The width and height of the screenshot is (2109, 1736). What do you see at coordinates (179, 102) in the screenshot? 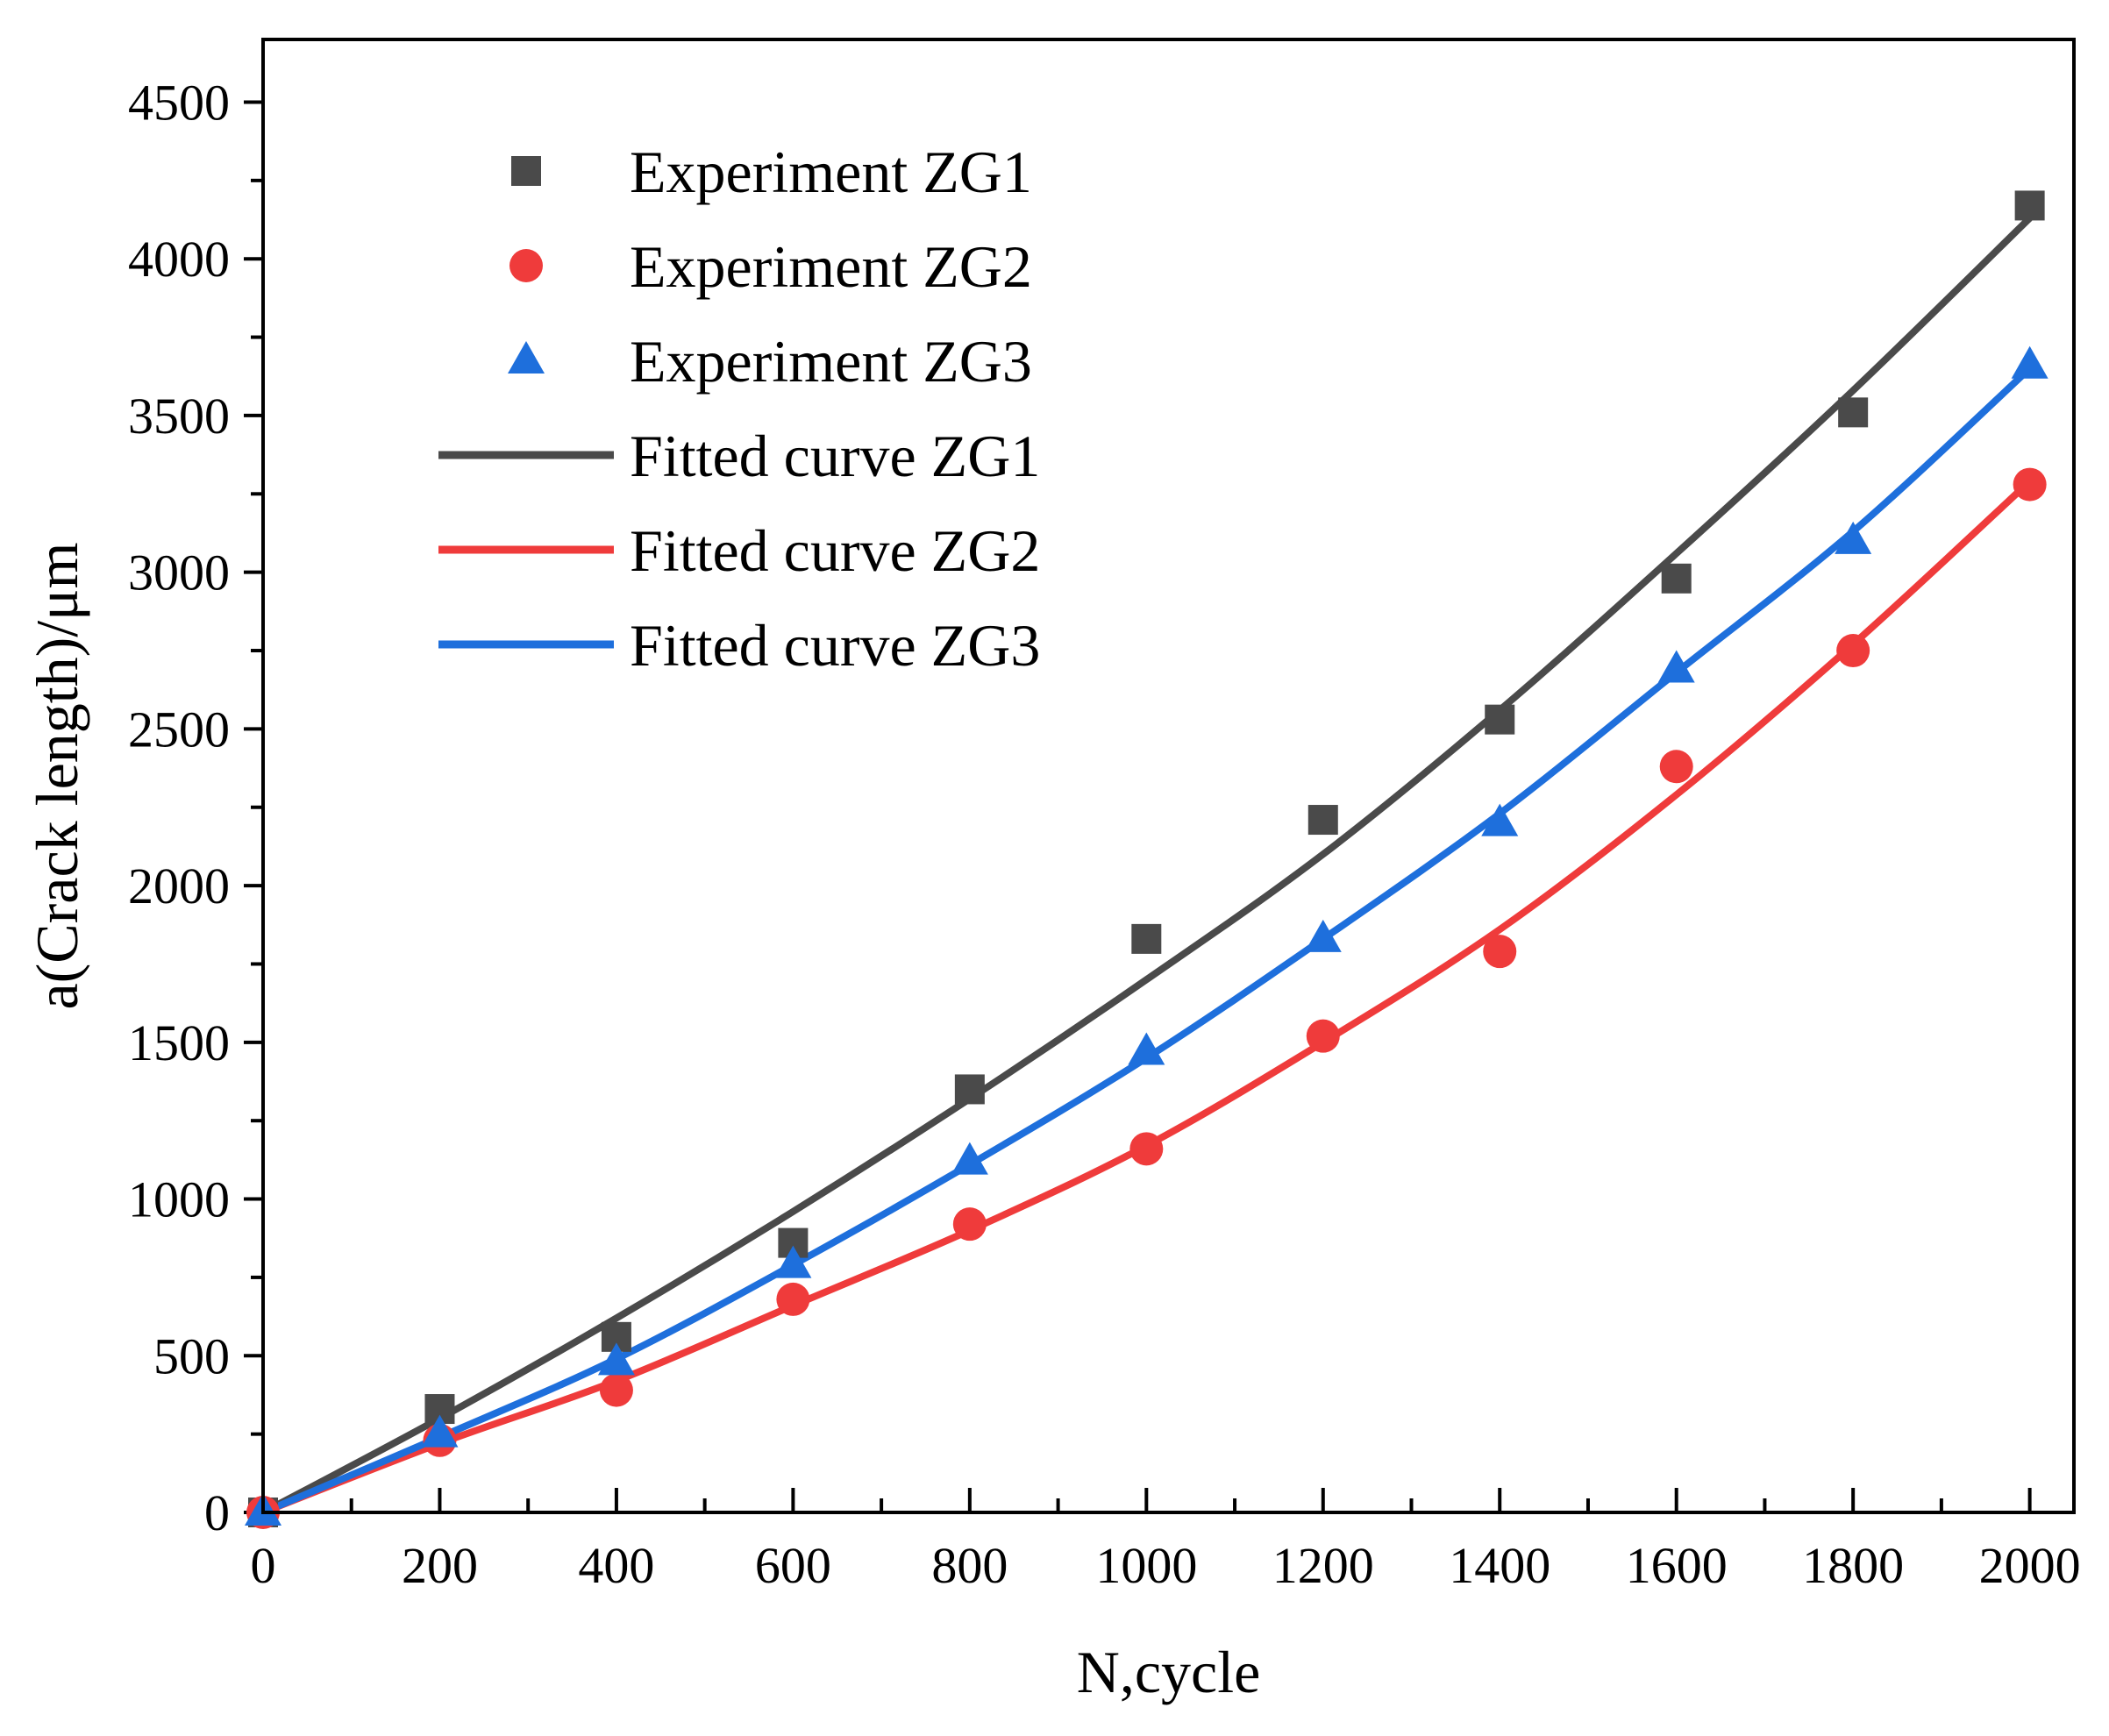
I see `y-tick-label: 4500` at bounding box center [179, 102].